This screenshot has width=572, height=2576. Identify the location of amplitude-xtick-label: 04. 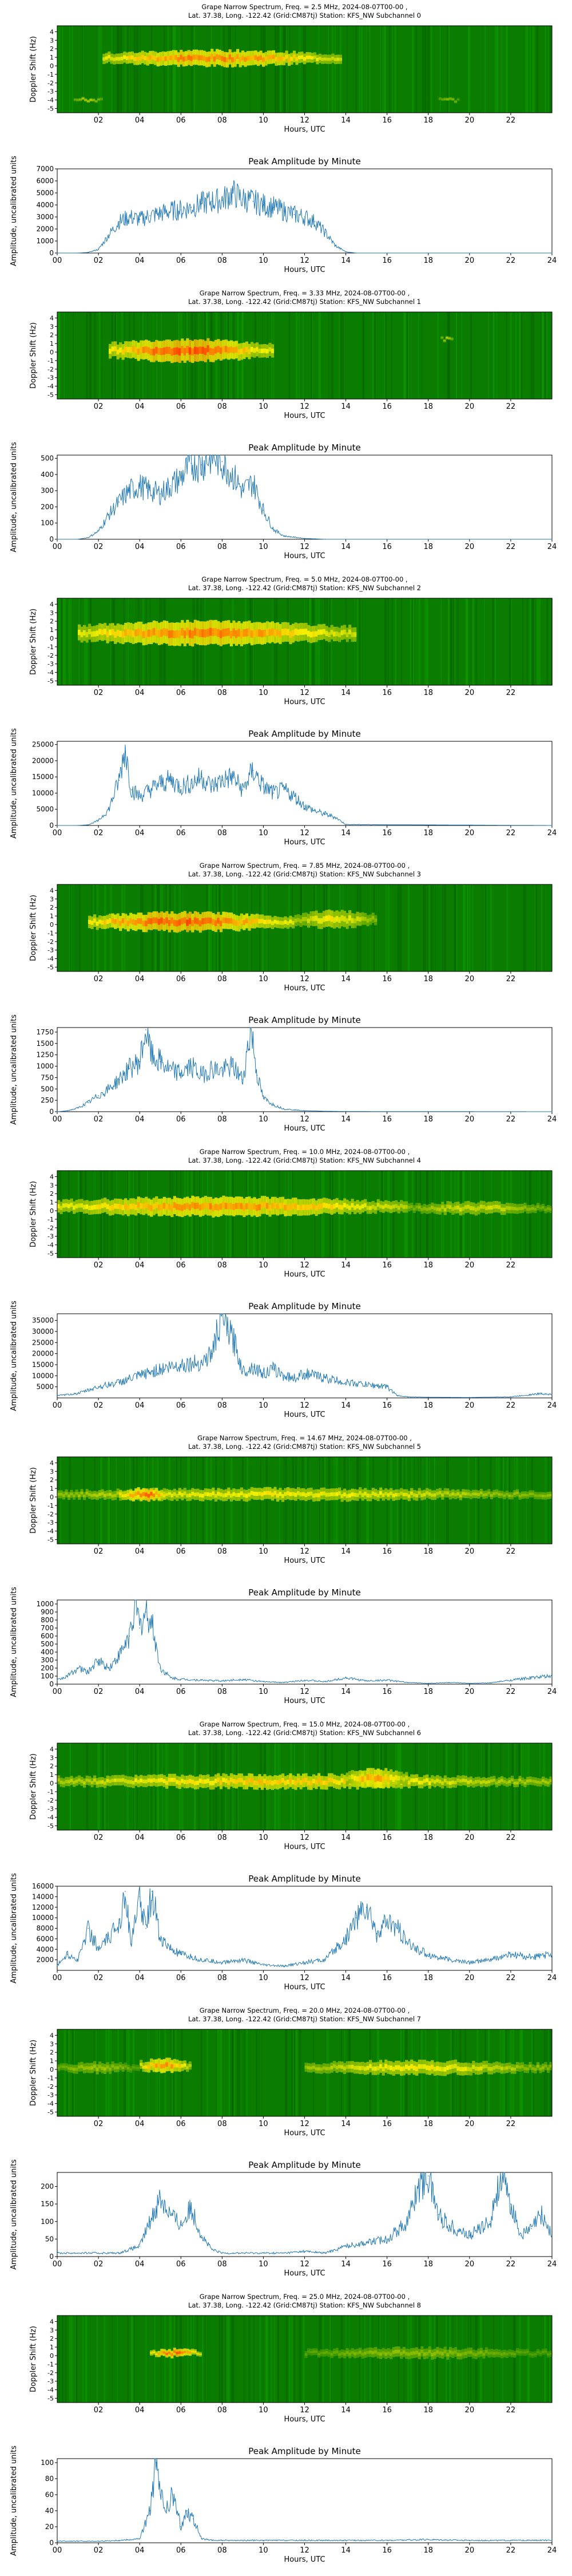
(140, 260).